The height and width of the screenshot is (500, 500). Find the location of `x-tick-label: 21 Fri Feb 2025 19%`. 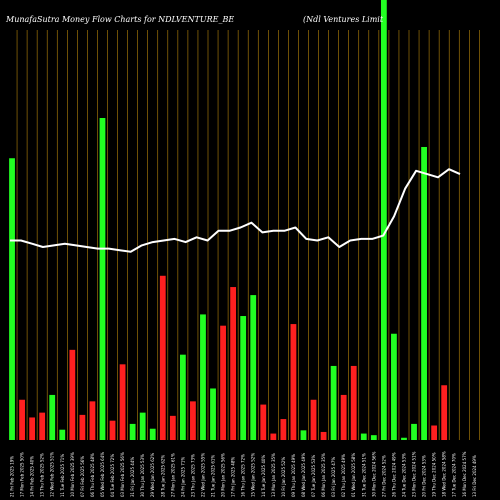

x-tick-label: 21 Fri Feb 2025 19% is located at coordinates (12, 476).